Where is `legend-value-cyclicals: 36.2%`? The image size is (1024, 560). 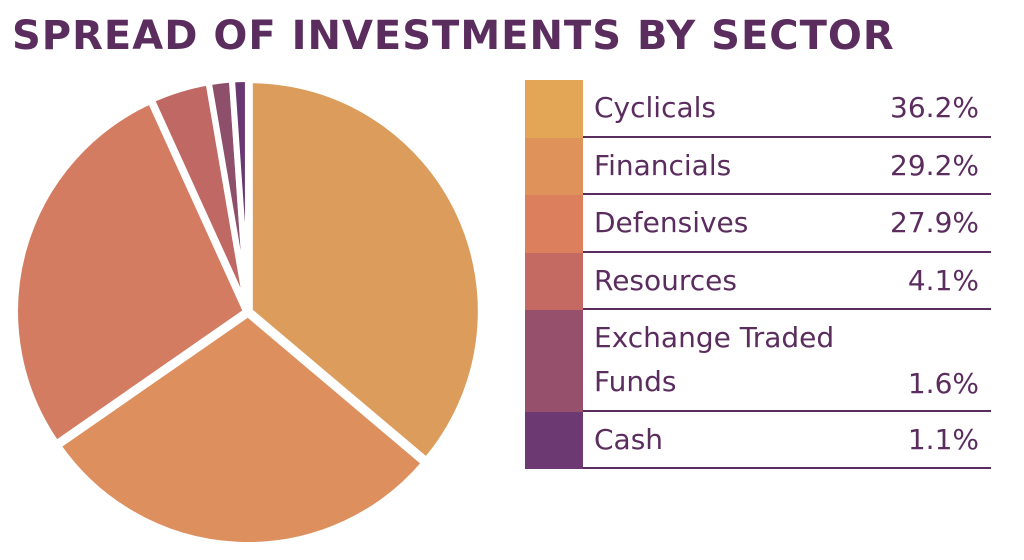 legend-value-cyclicals: 36.2% is located at coordinates (934, 107).